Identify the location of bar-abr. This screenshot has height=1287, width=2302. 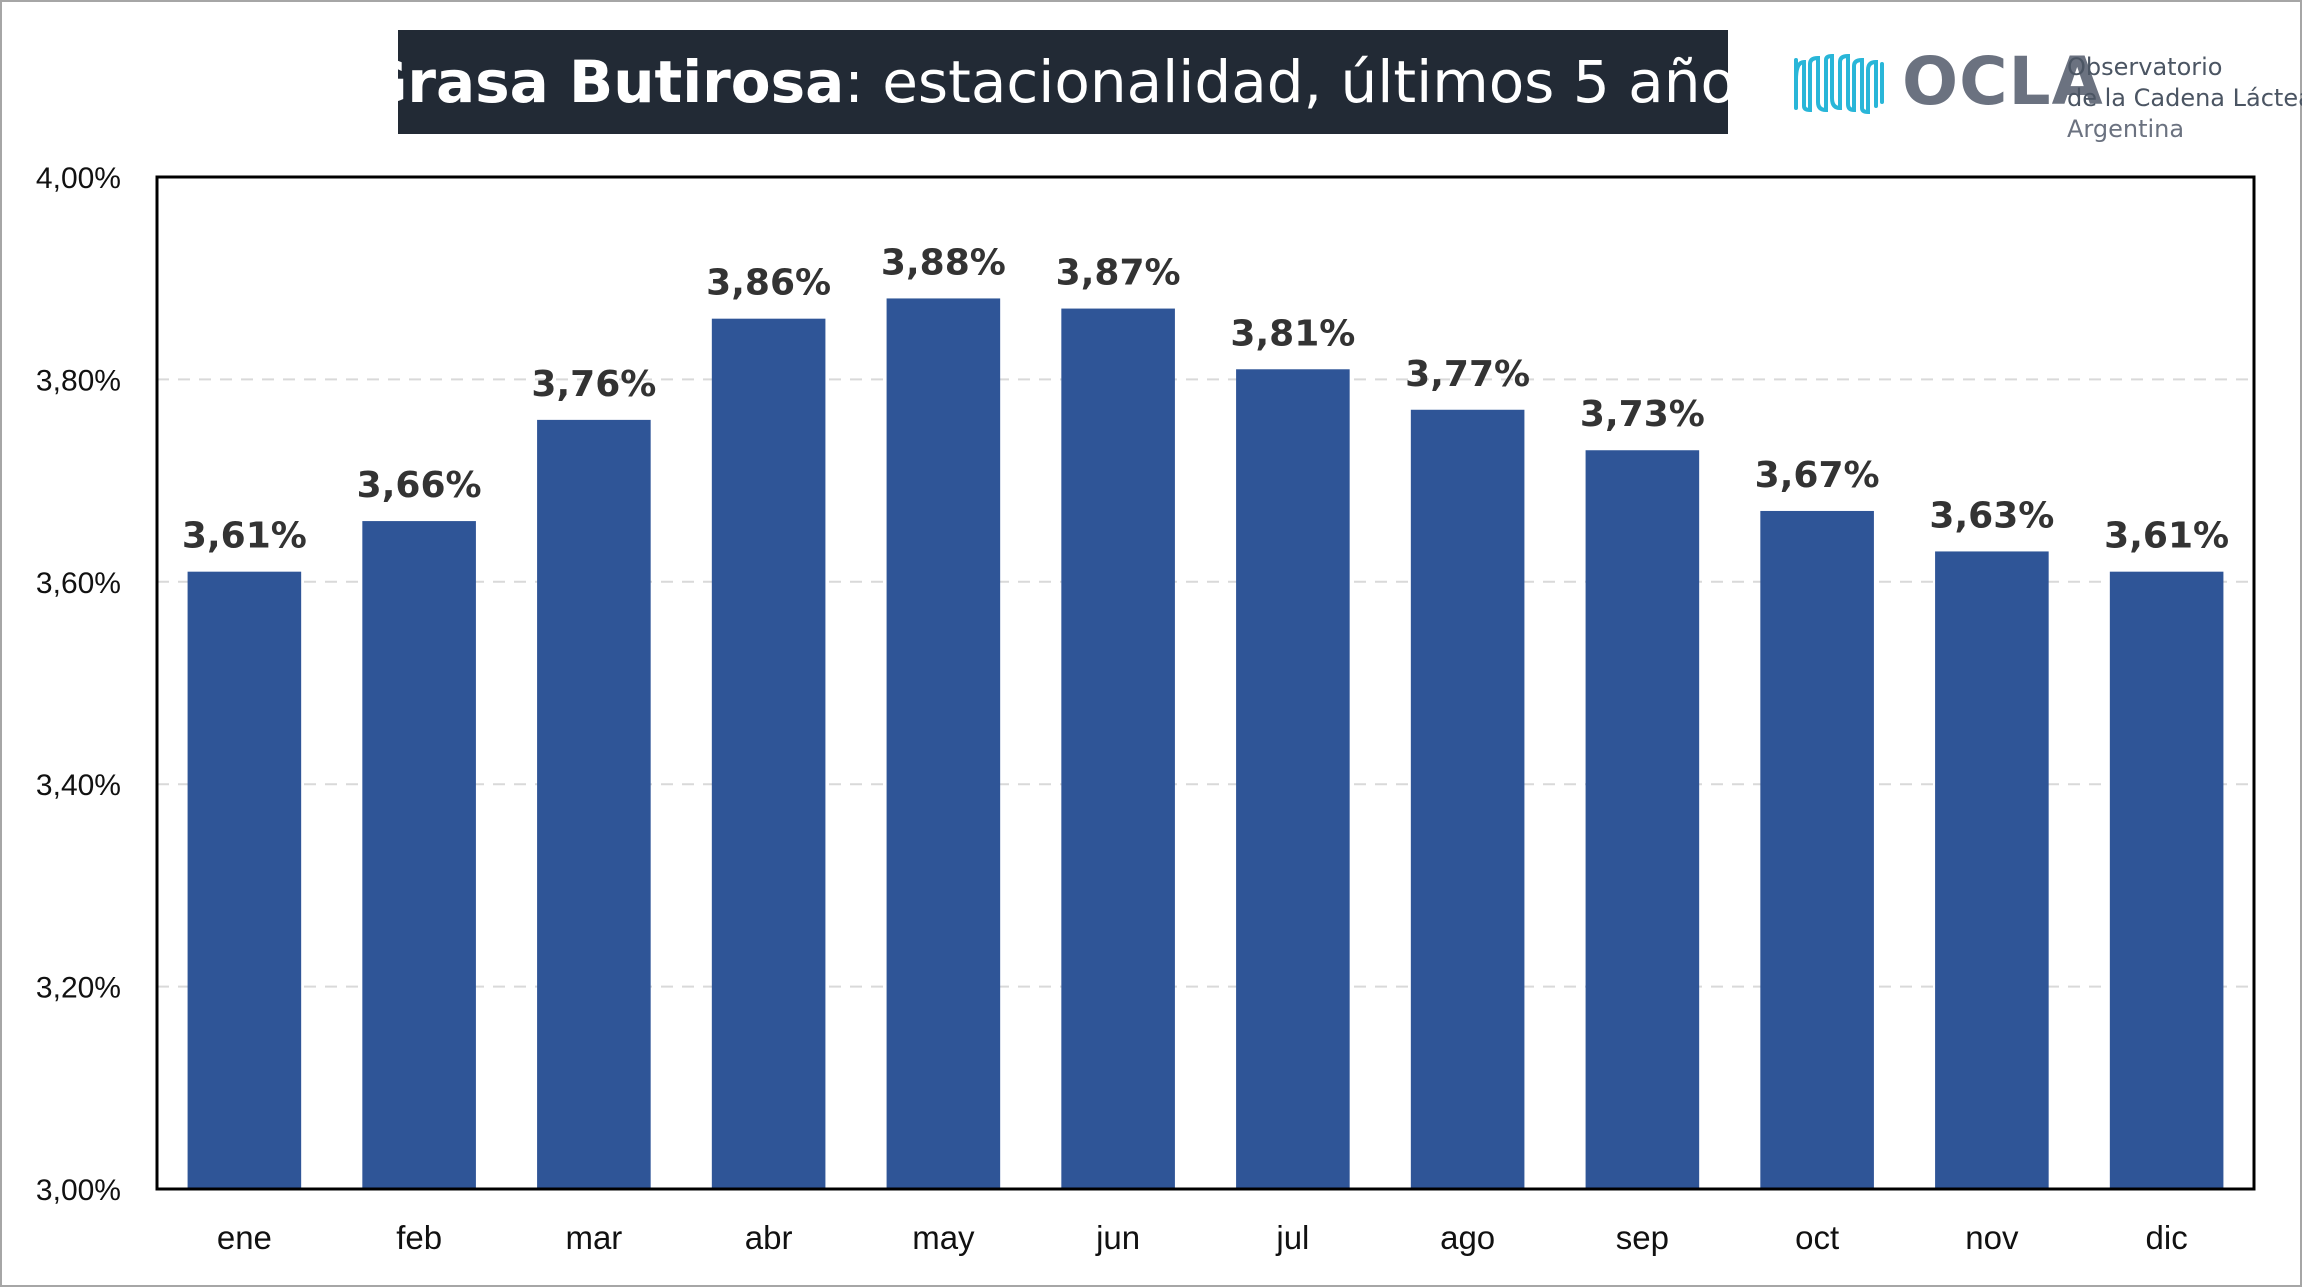
(768, 753).